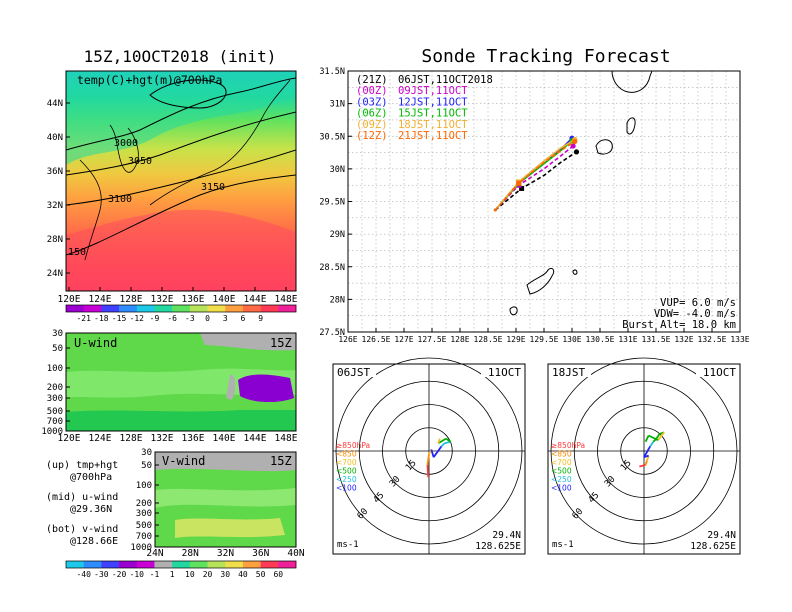 The image size is (792, 612). I want to click on hodograph-label-bg, so click(355, 371).